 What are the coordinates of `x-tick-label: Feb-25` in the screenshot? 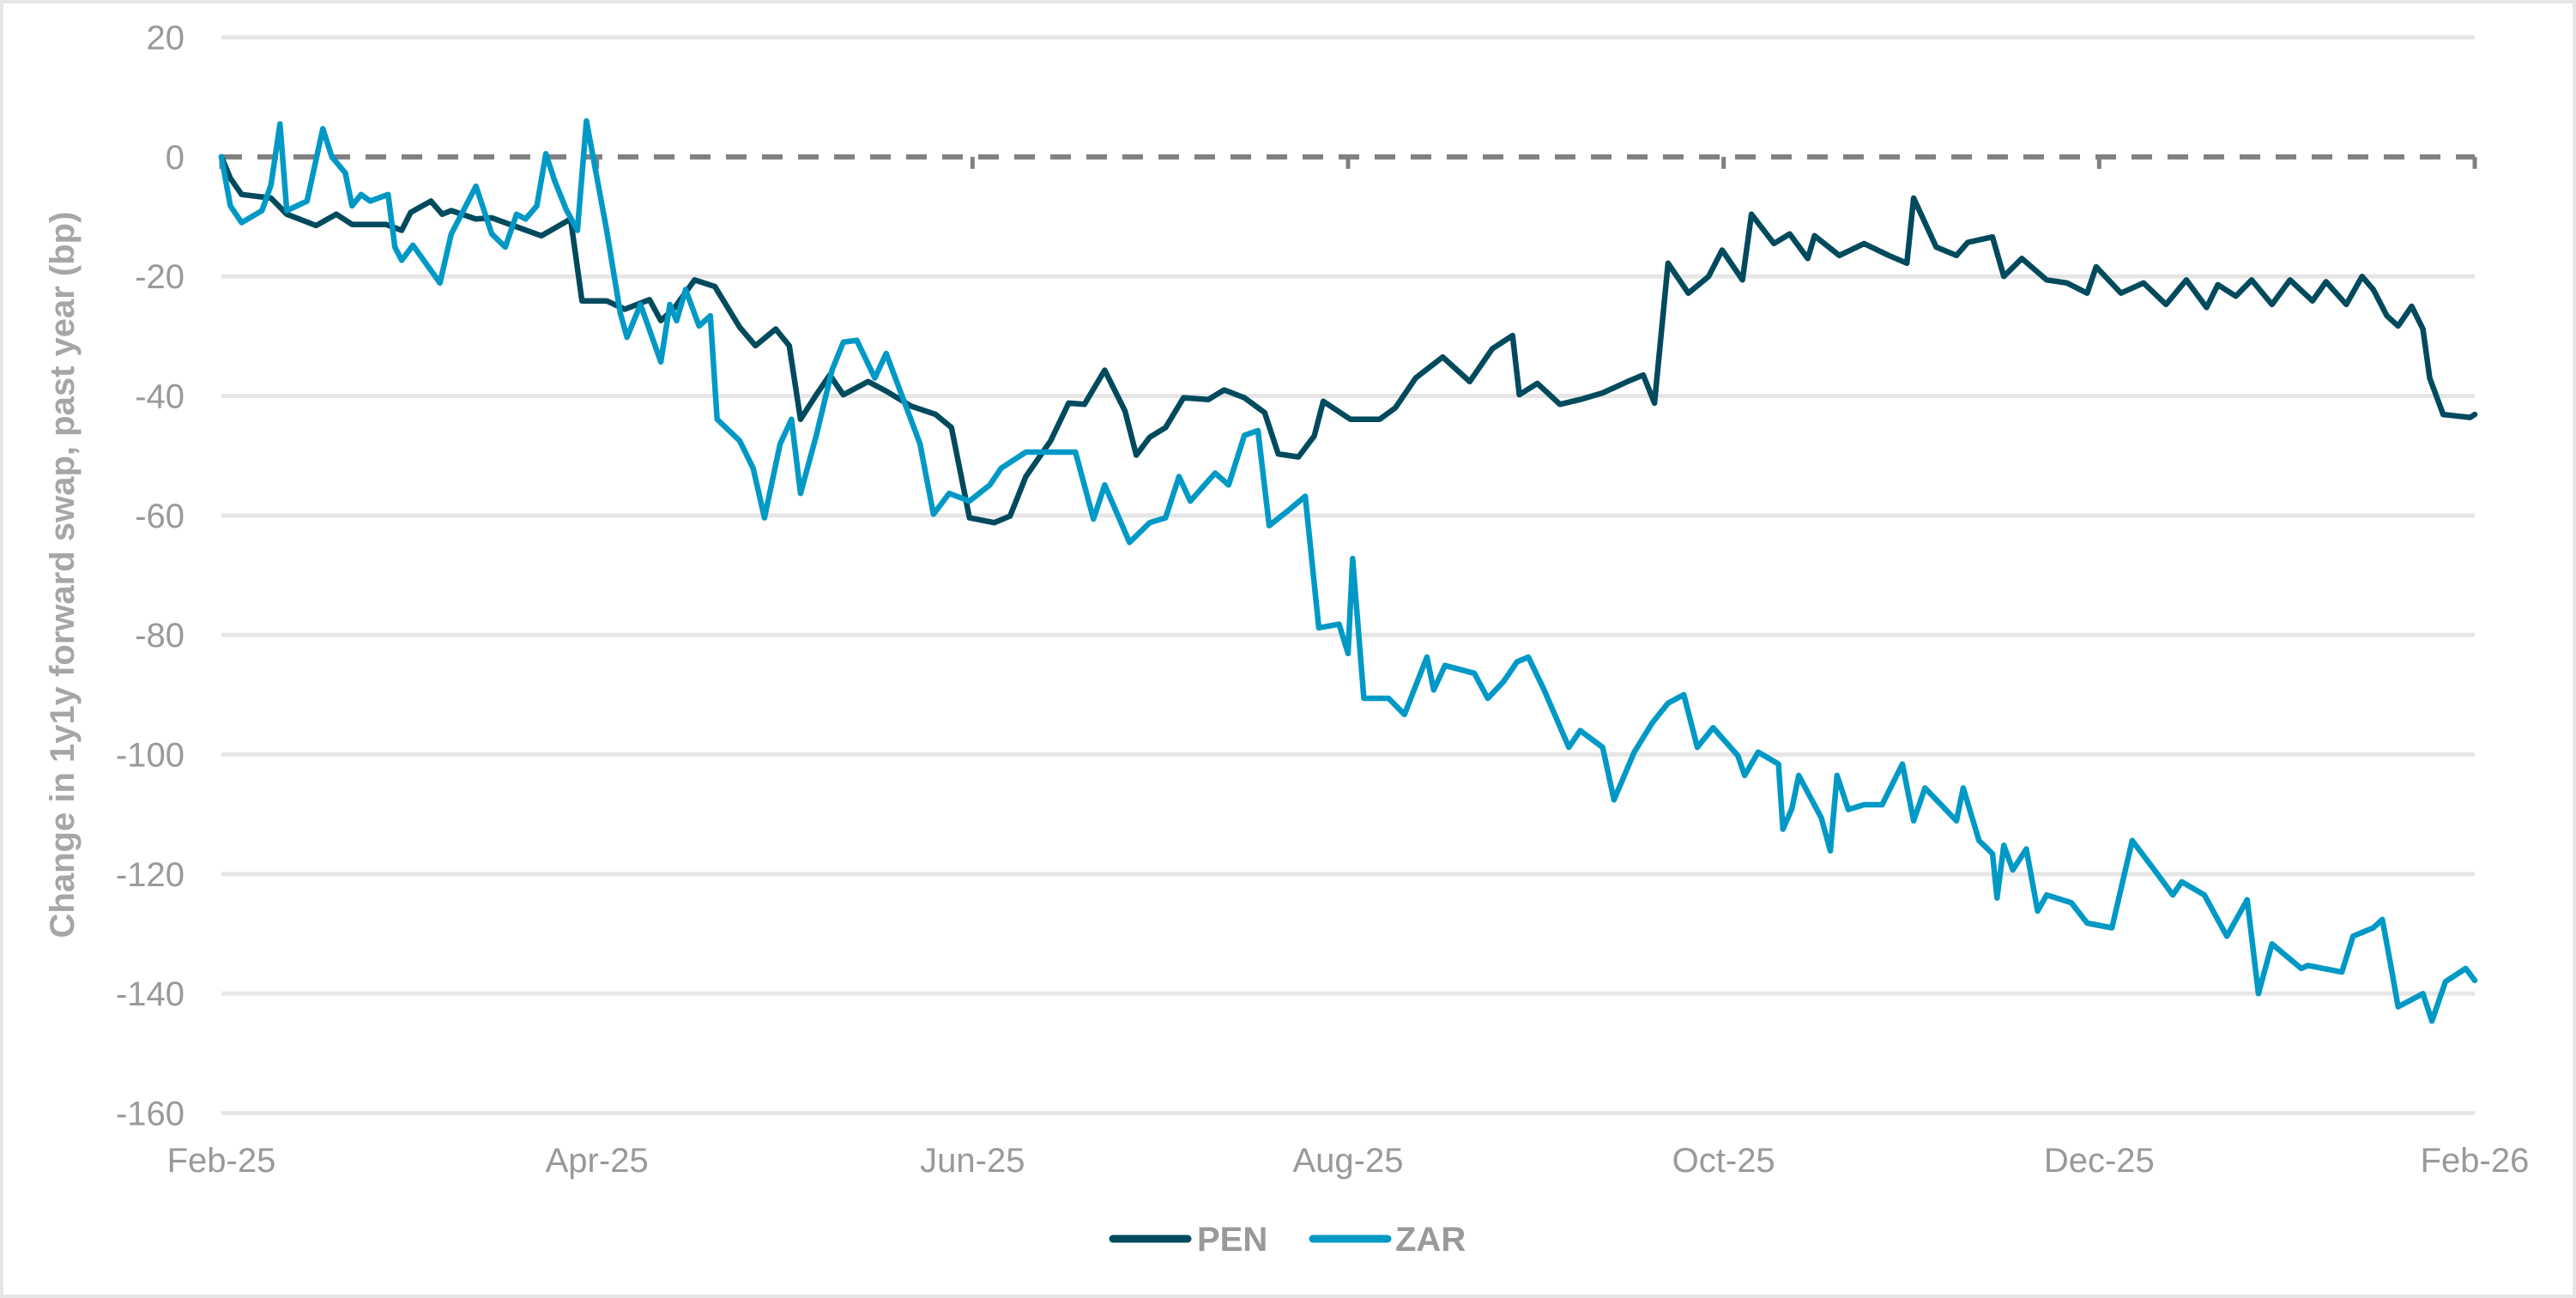 It's located at (221, 1161).